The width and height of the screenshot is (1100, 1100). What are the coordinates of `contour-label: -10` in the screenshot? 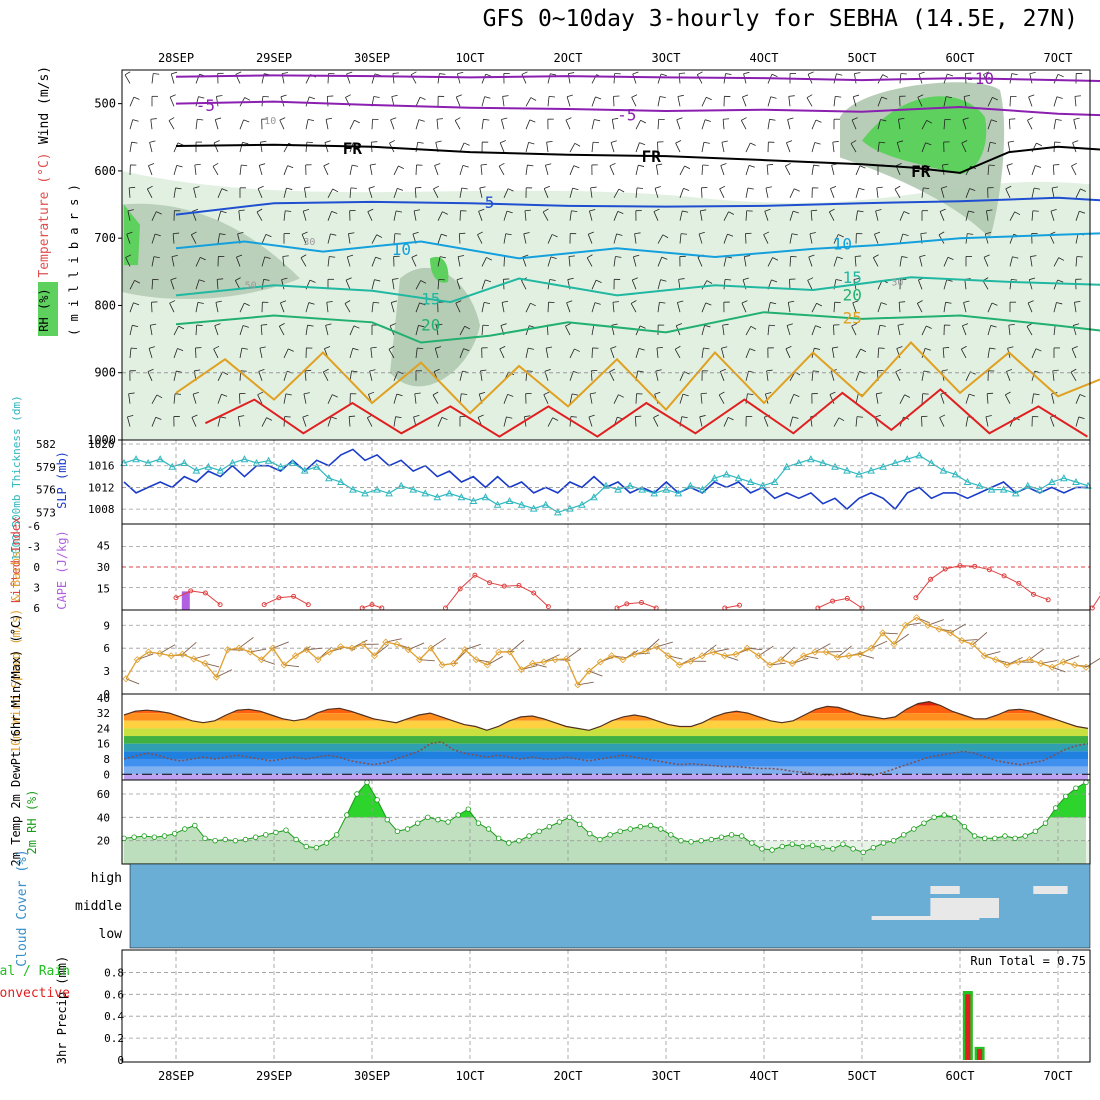 It's located at (979, 78).